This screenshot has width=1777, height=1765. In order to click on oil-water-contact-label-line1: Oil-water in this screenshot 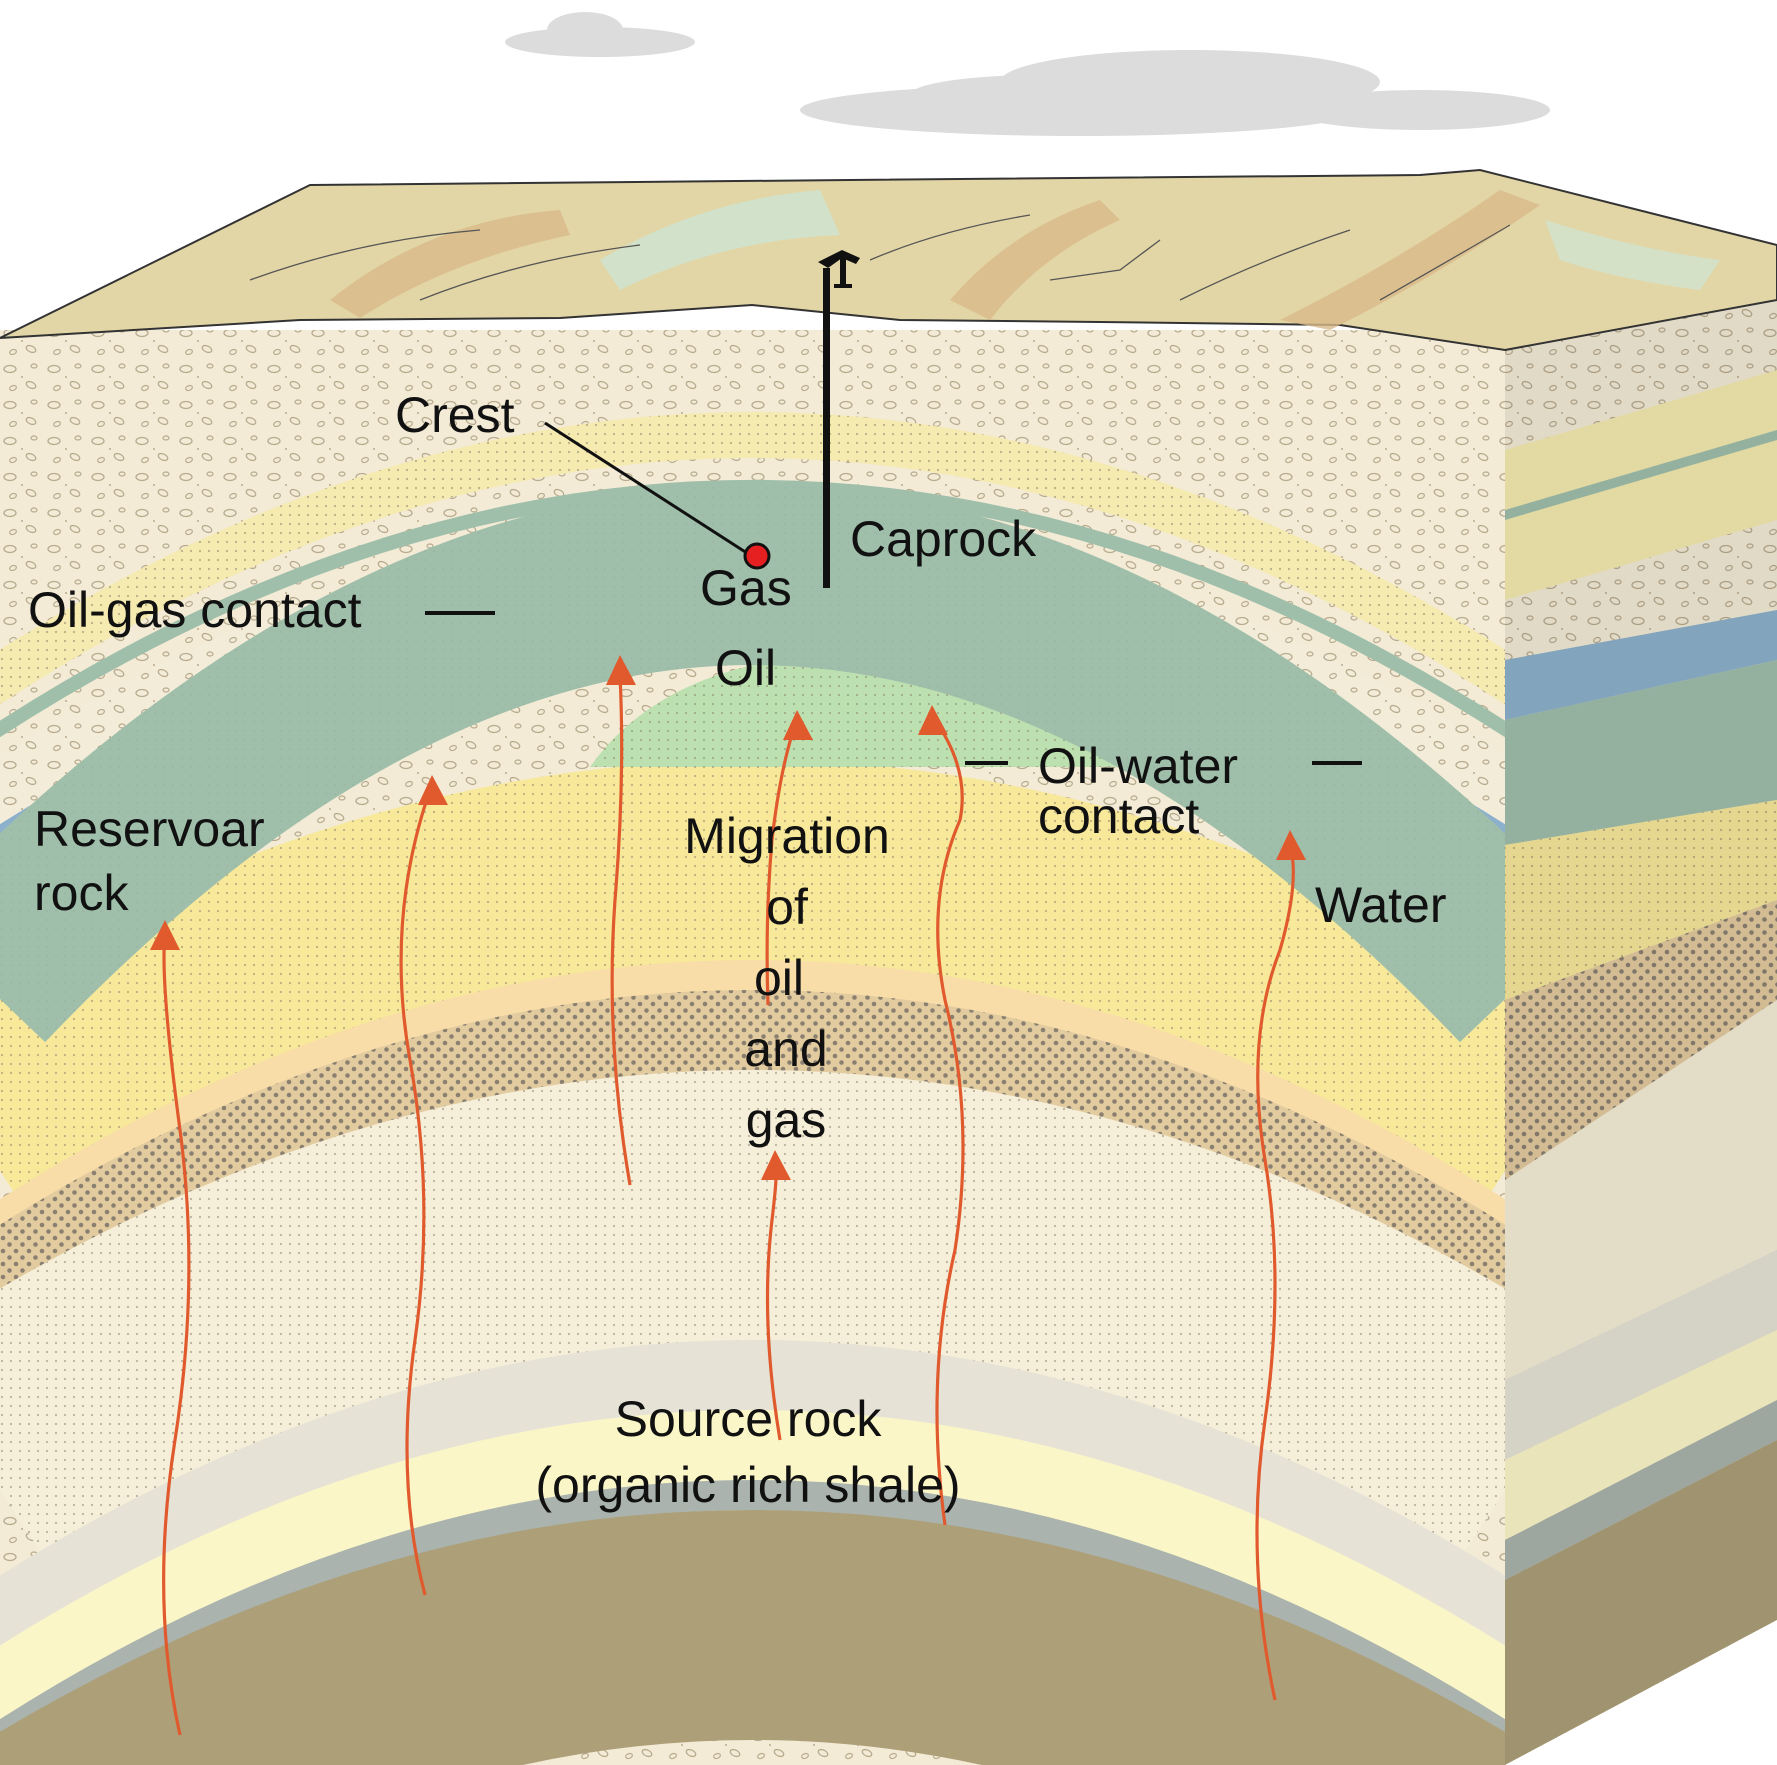, I will do `click(1138, 766)`.